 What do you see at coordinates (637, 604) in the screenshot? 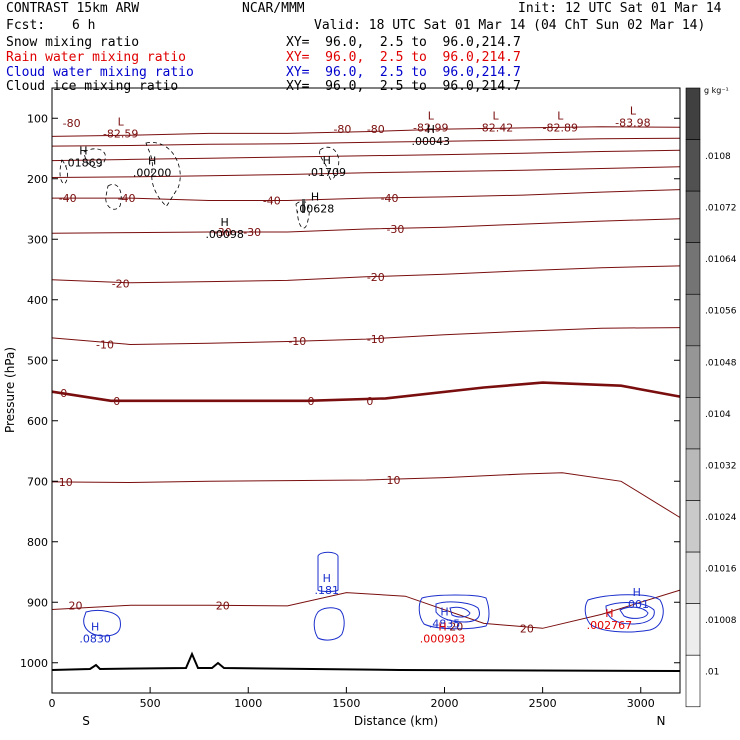
I see `extremum-value: .001` at bounding box center [637, 604].